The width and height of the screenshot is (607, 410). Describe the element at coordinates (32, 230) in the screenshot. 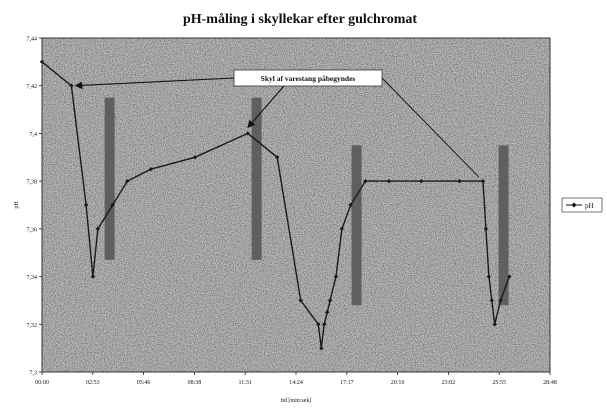

I see `y-tick-label: 7,36` at that location.